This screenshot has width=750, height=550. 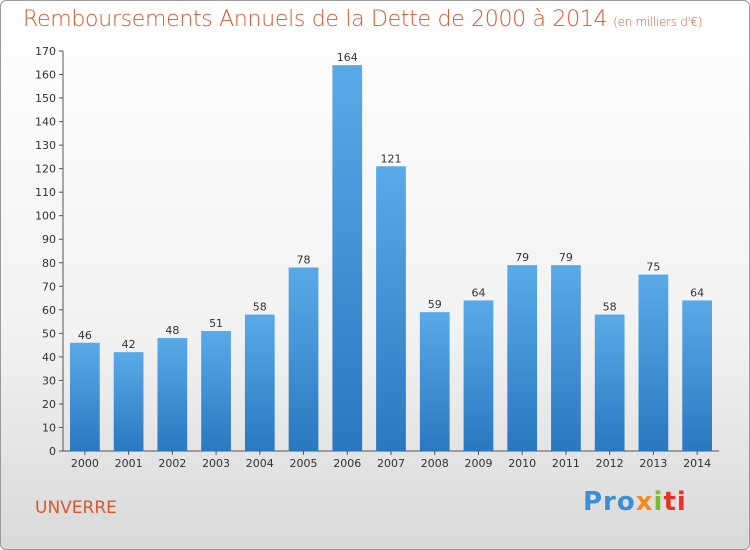 What do you see at coordinates (260, 307) in the screenshot?
I see `data-label-2004: 58` at bounding box center [260, 307].